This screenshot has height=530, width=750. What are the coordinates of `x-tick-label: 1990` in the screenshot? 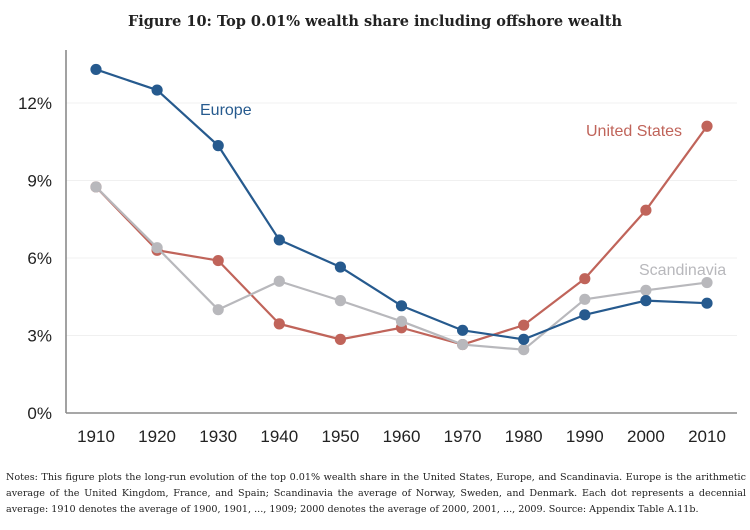 It's located at (585, 436).